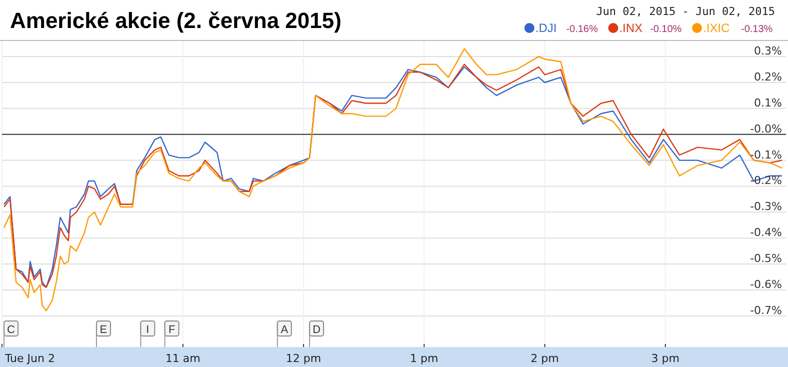 Image resolution: width=788 pixels, height=367 pixels. What do you see at coordinates (768, 103) in the screenshot?
I see `y-tick-label: 0.1%` at bounding box center [768, 103].